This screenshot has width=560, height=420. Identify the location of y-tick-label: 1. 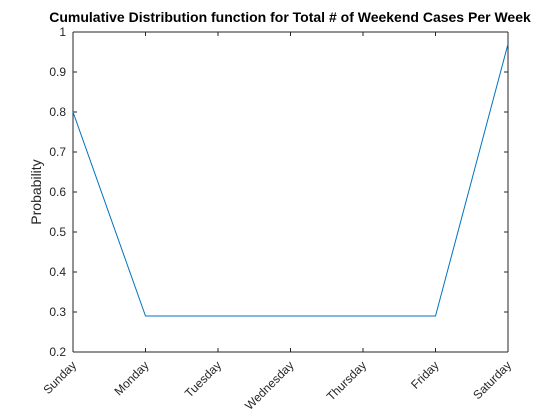
(62, 32).